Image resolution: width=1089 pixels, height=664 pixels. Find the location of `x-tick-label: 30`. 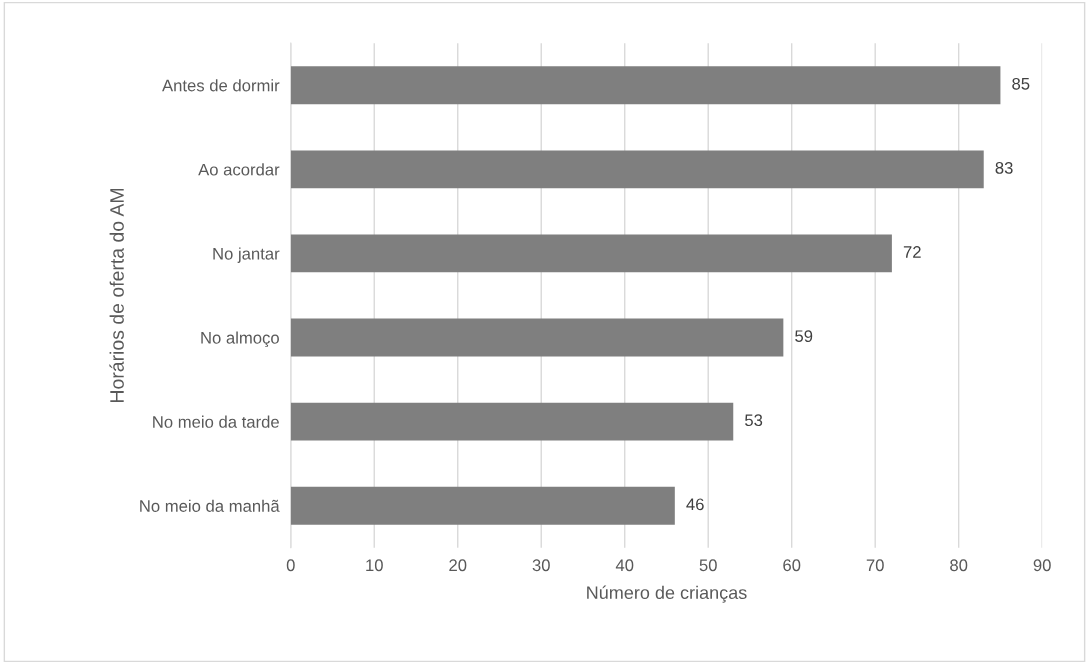

x-tick-label: 30 is located at coordinates (541, 565).